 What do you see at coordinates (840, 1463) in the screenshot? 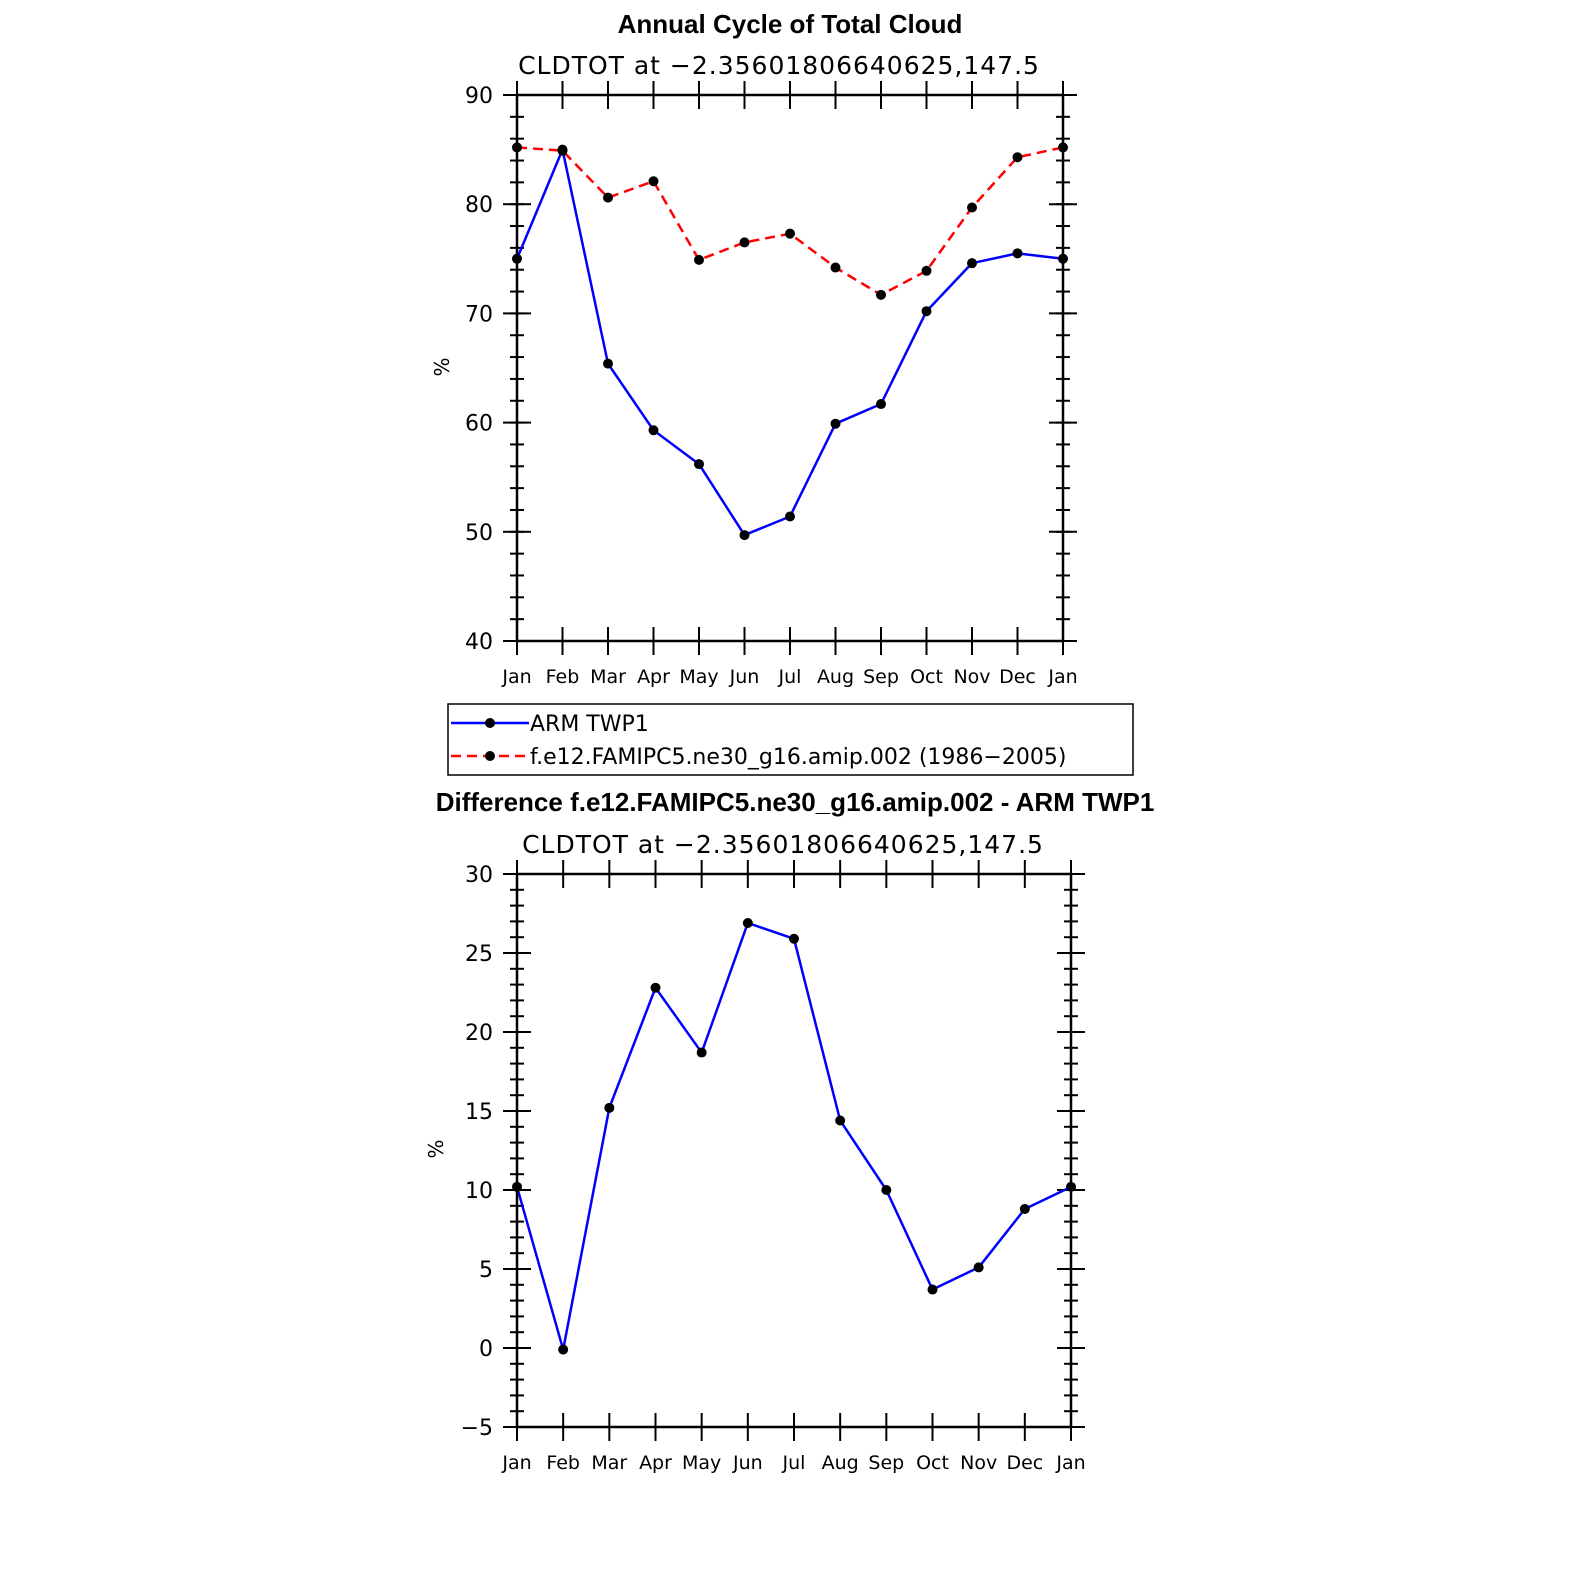
I see `chart2-xtick-label: Aug` at bounding box center [840, 1463].